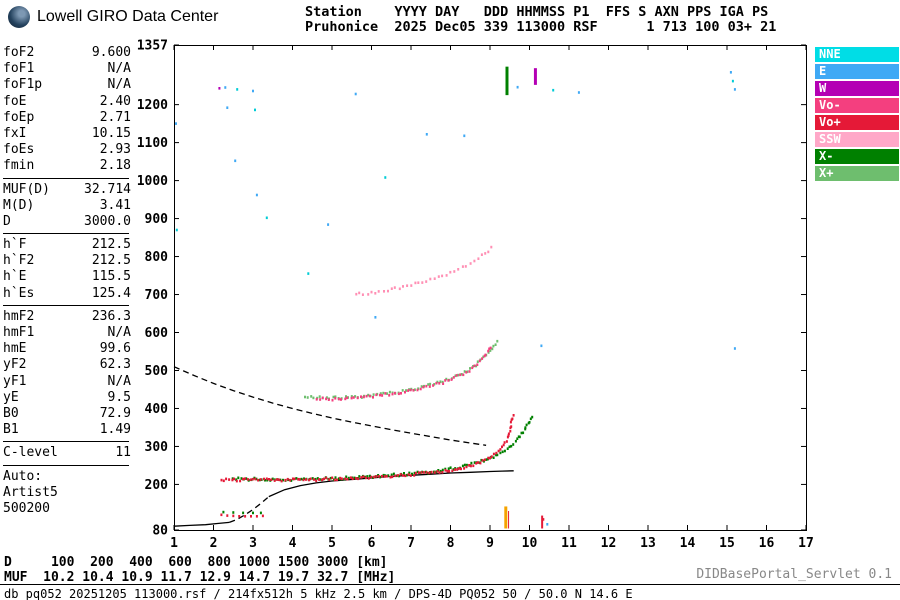 This screenshot has height=600, width=900. Describe the element at coordinates (767, 543) in the screenshot. I see `x-tick-label: 16` at that location.